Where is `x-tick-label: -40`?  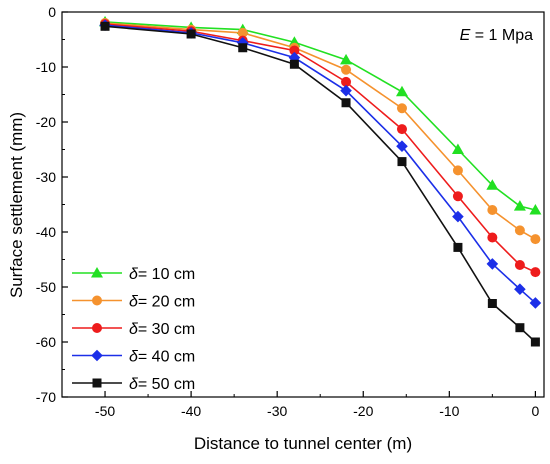 x-tick-label: -40 is located at coordinates (191, 411).